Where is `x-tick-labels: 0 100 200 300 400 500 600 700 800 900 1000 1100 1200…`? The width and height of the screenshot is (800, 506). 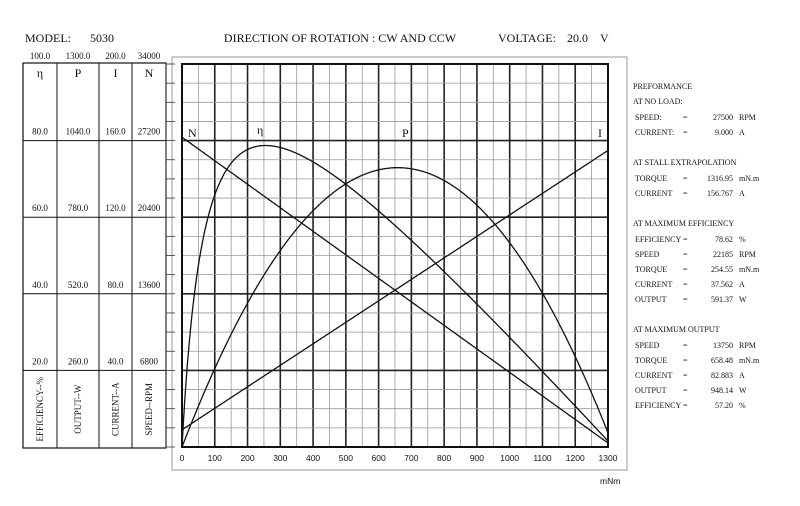
x-tick-labels: 0 100 200 300 400 500 600 700 800 900 1000 1100 1200… is located at coordinates (399, 458).